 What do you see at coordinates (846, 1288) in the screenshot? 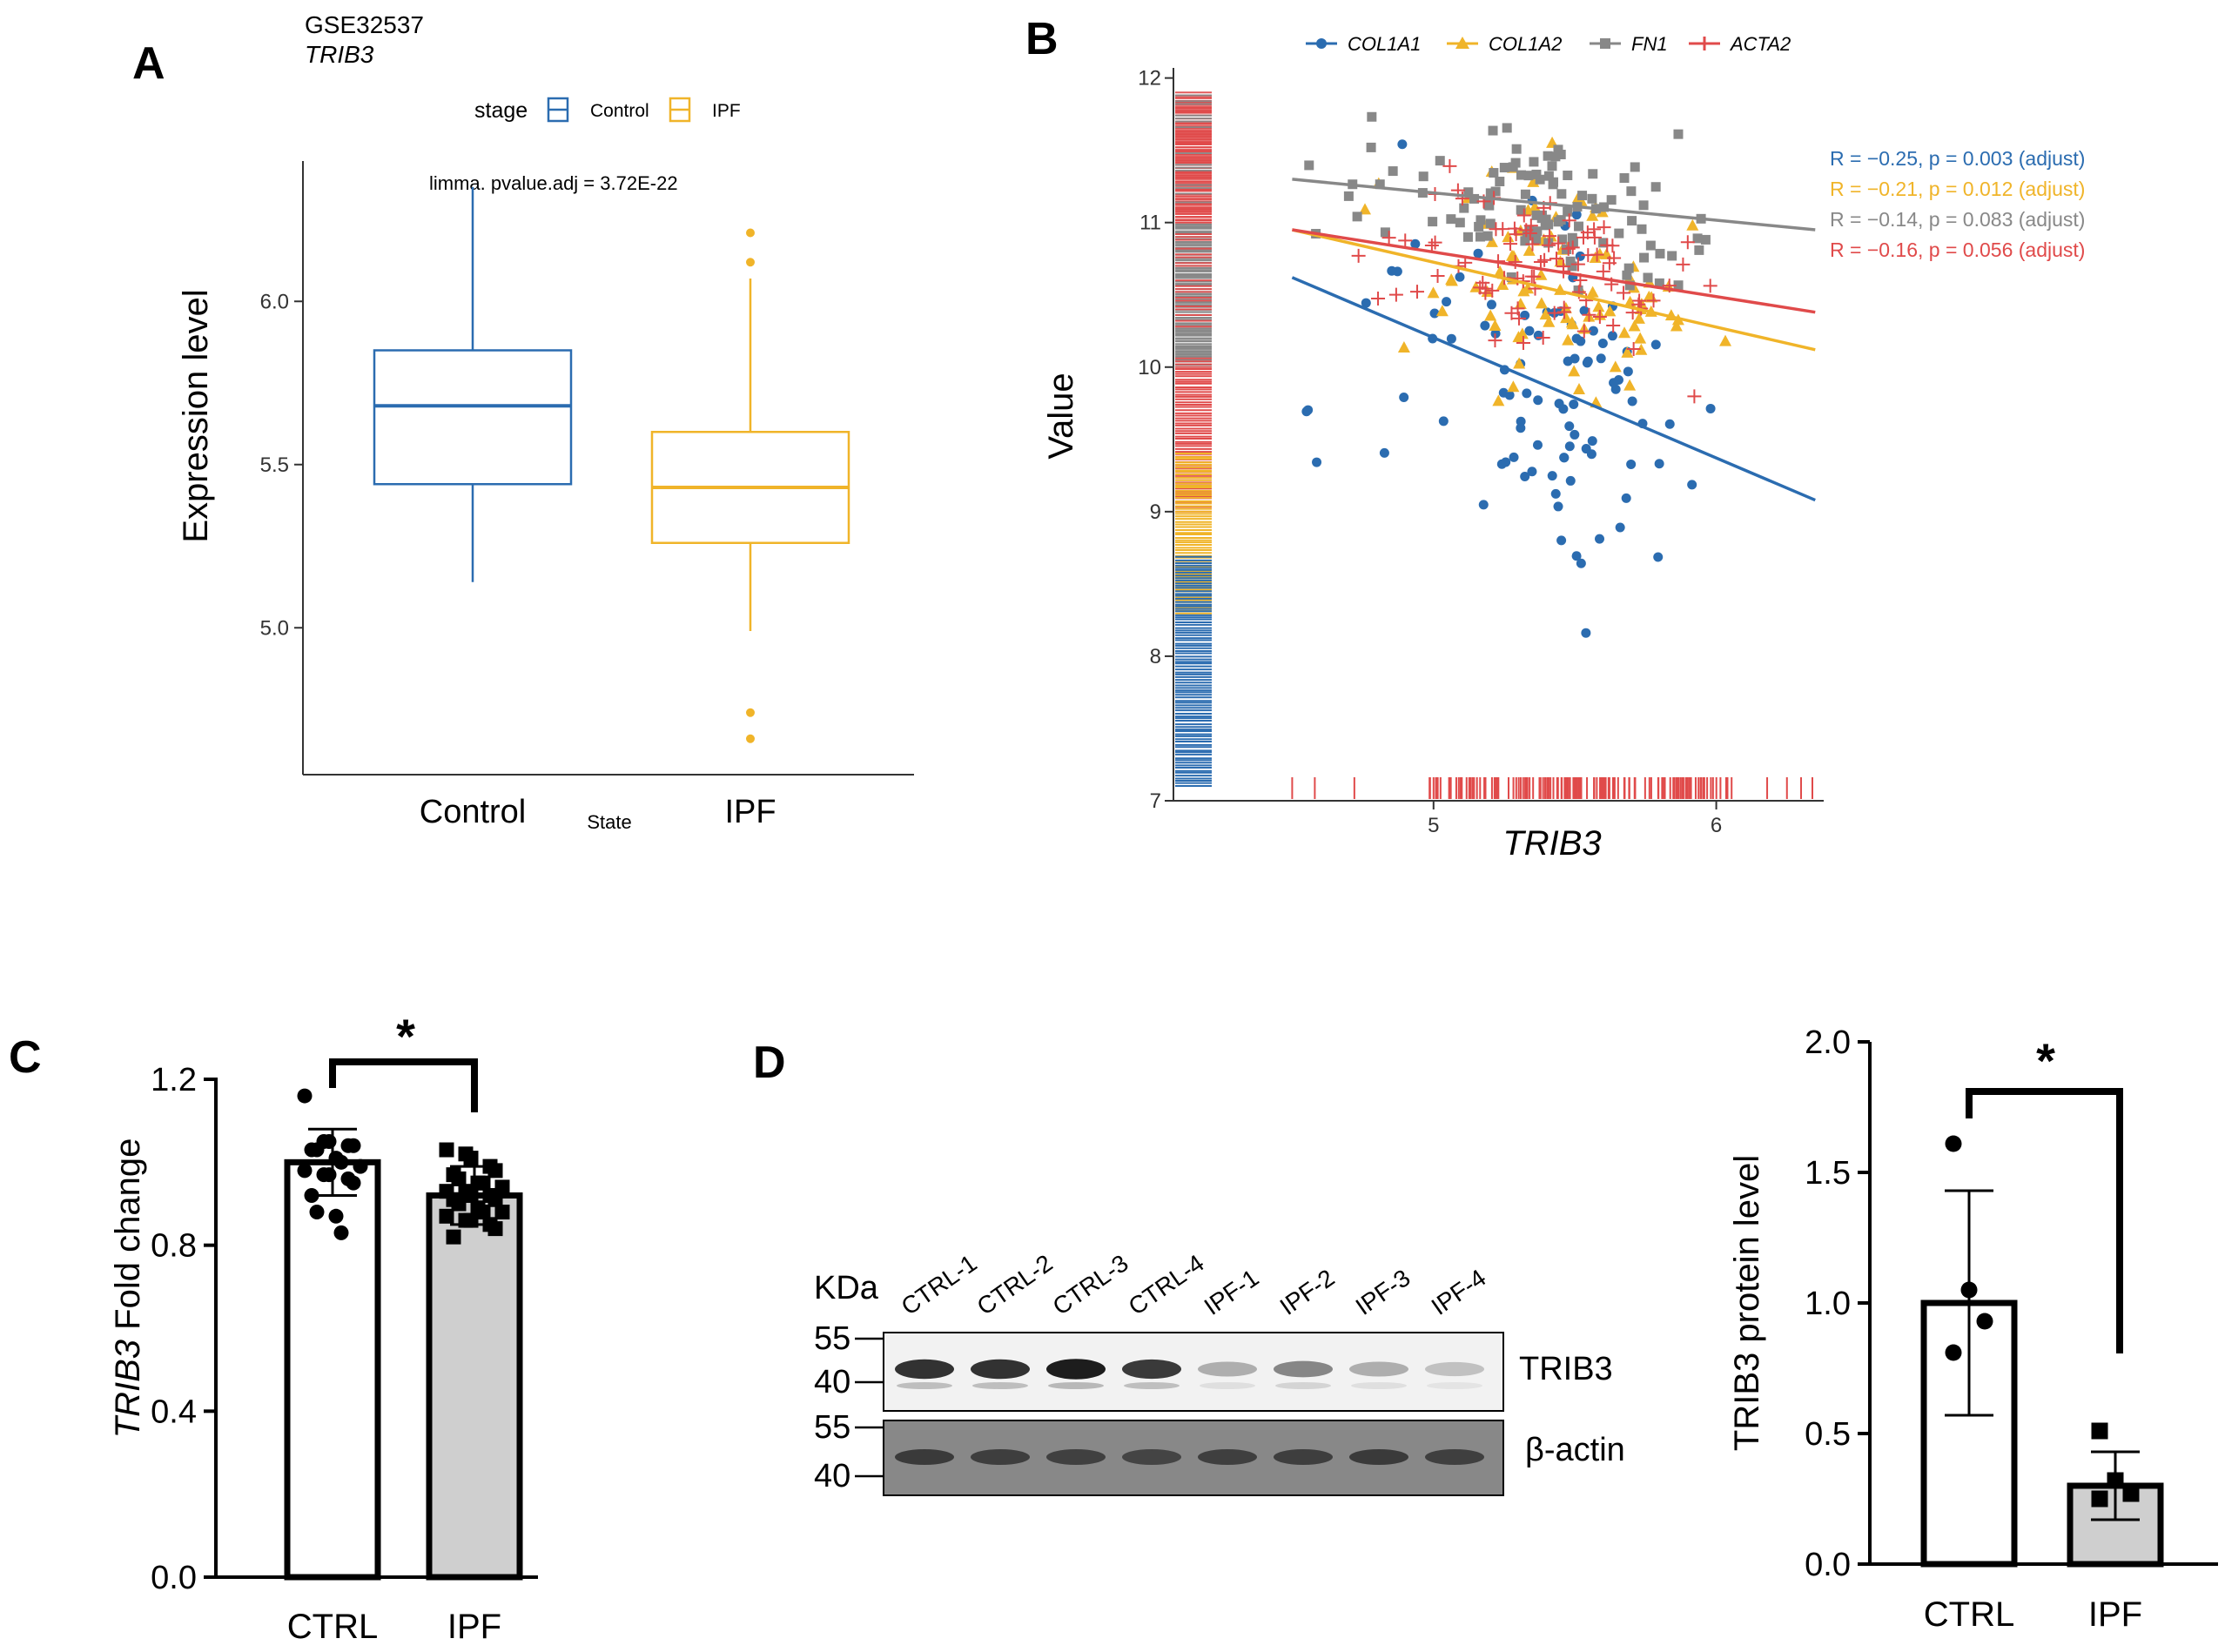
I see `blot-unit: KDa` at bounding box center [846, 1288].